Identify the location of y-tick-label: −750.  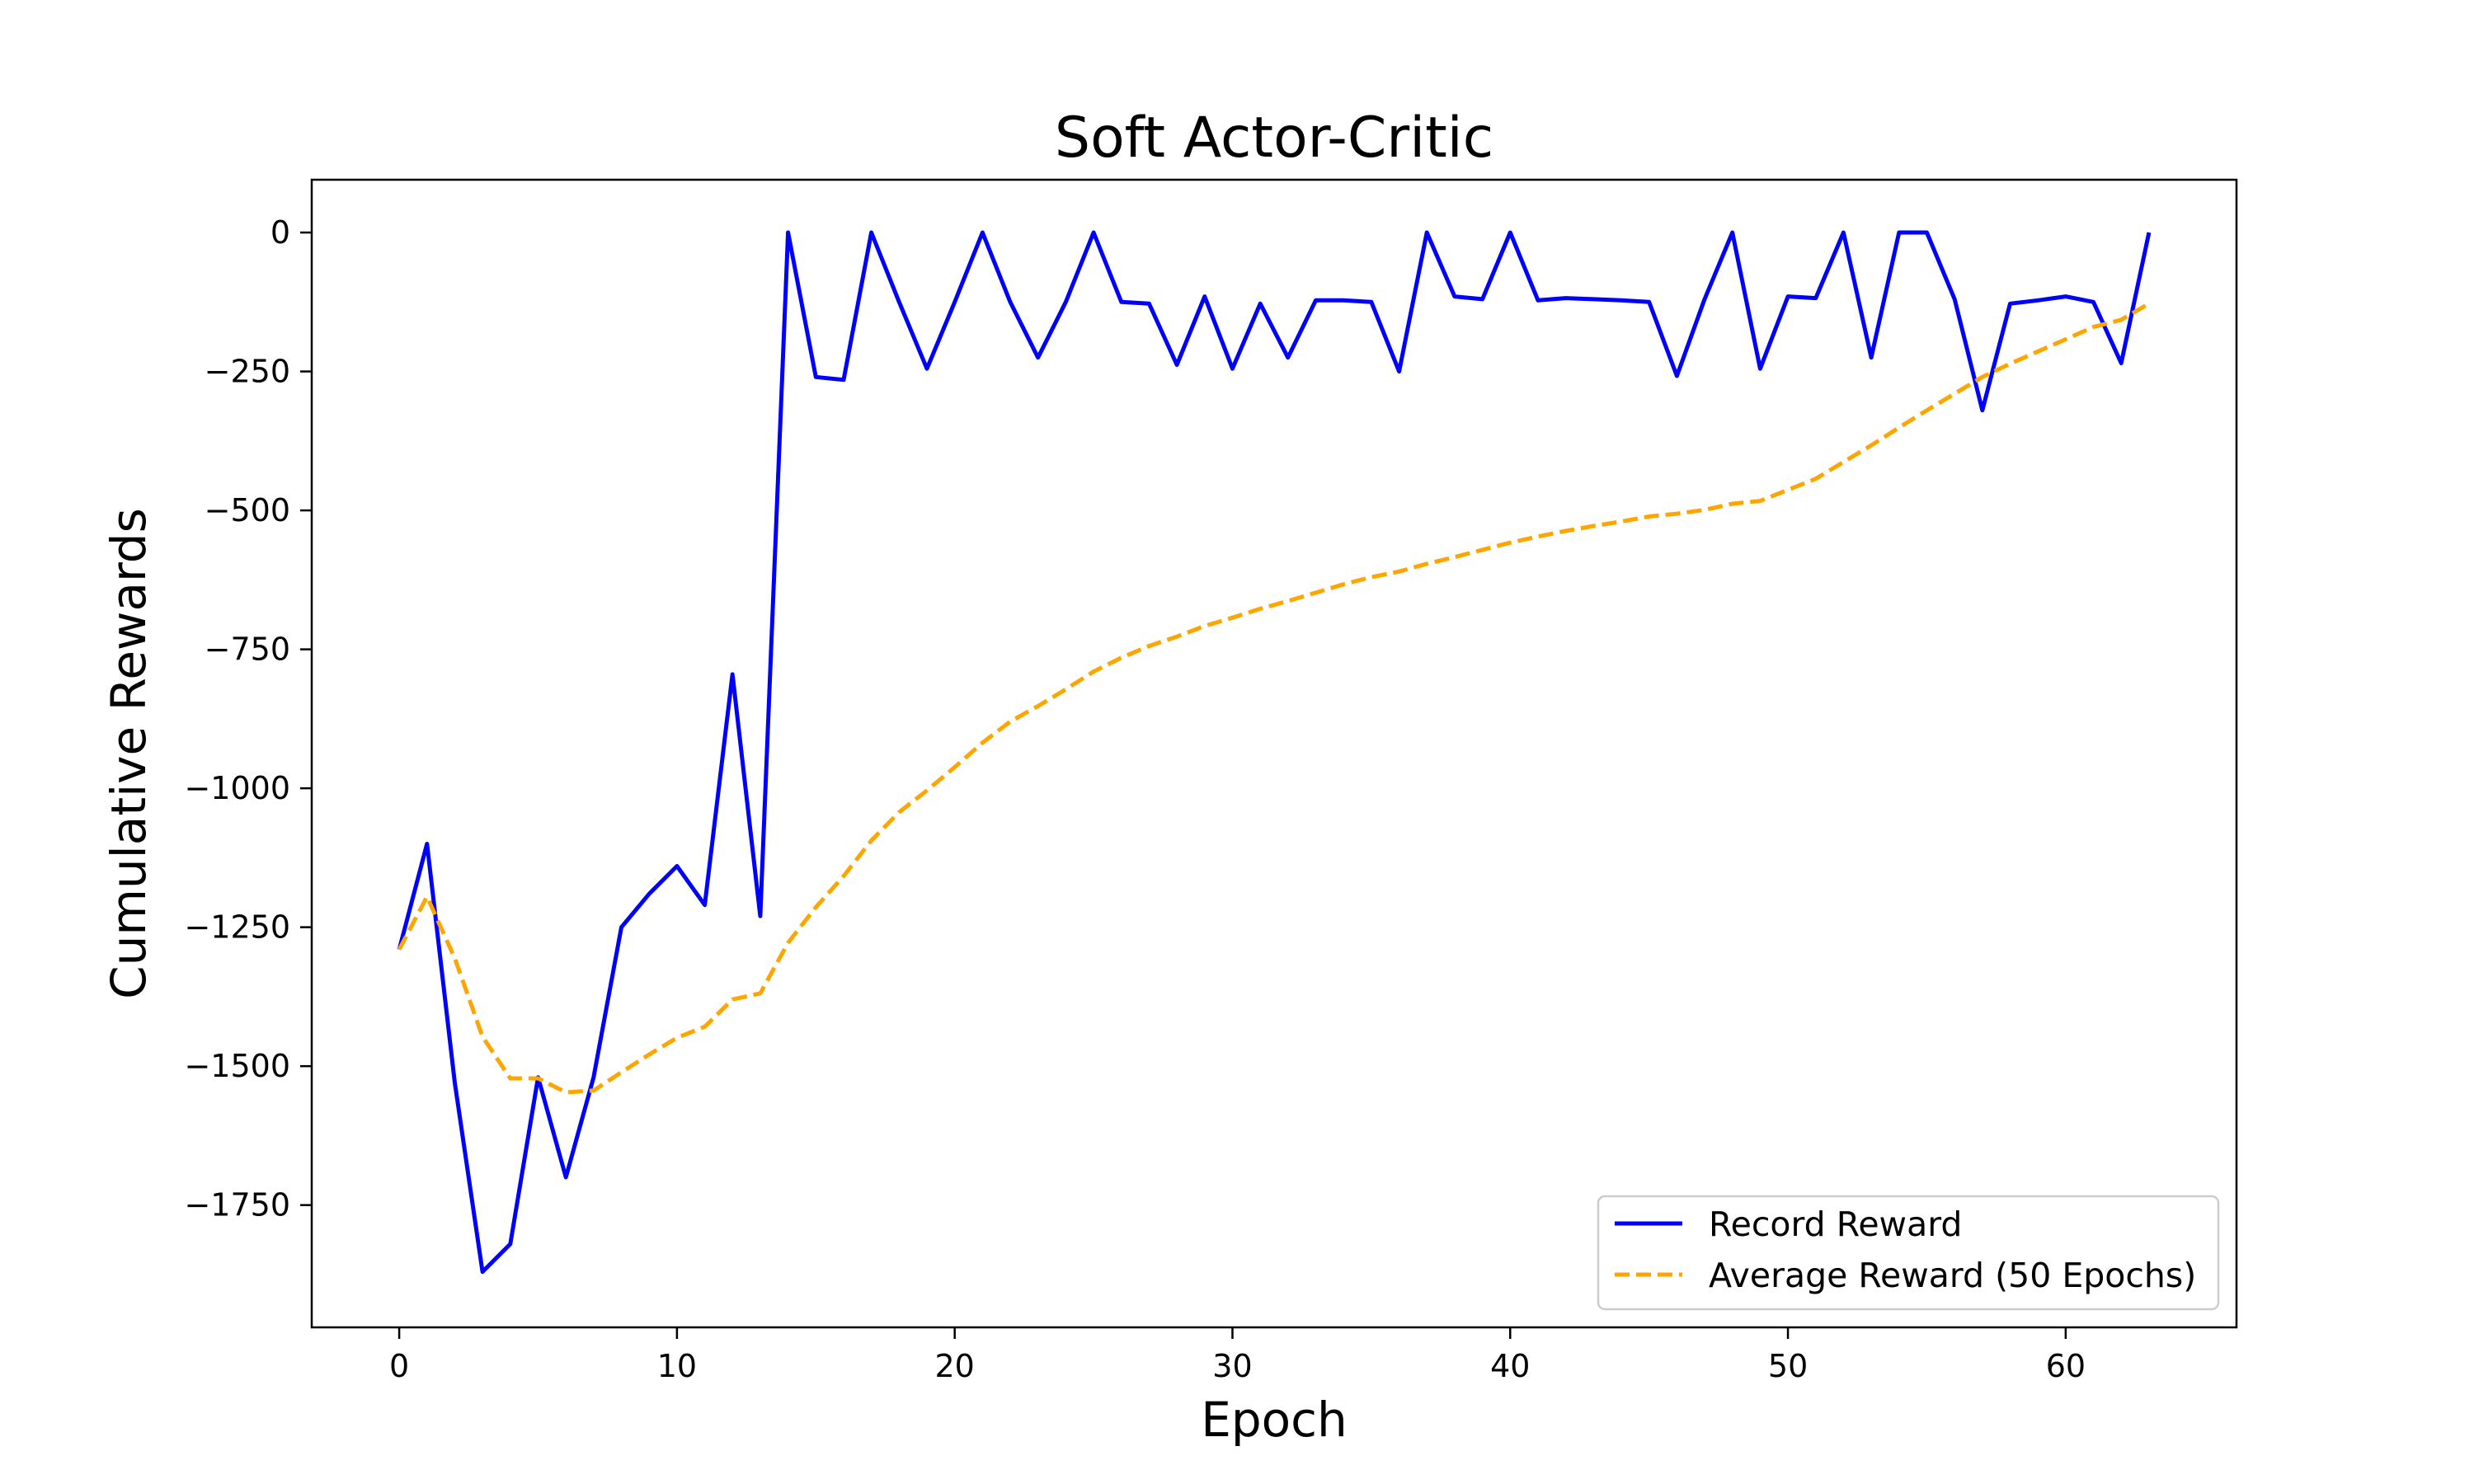
(247, 650).